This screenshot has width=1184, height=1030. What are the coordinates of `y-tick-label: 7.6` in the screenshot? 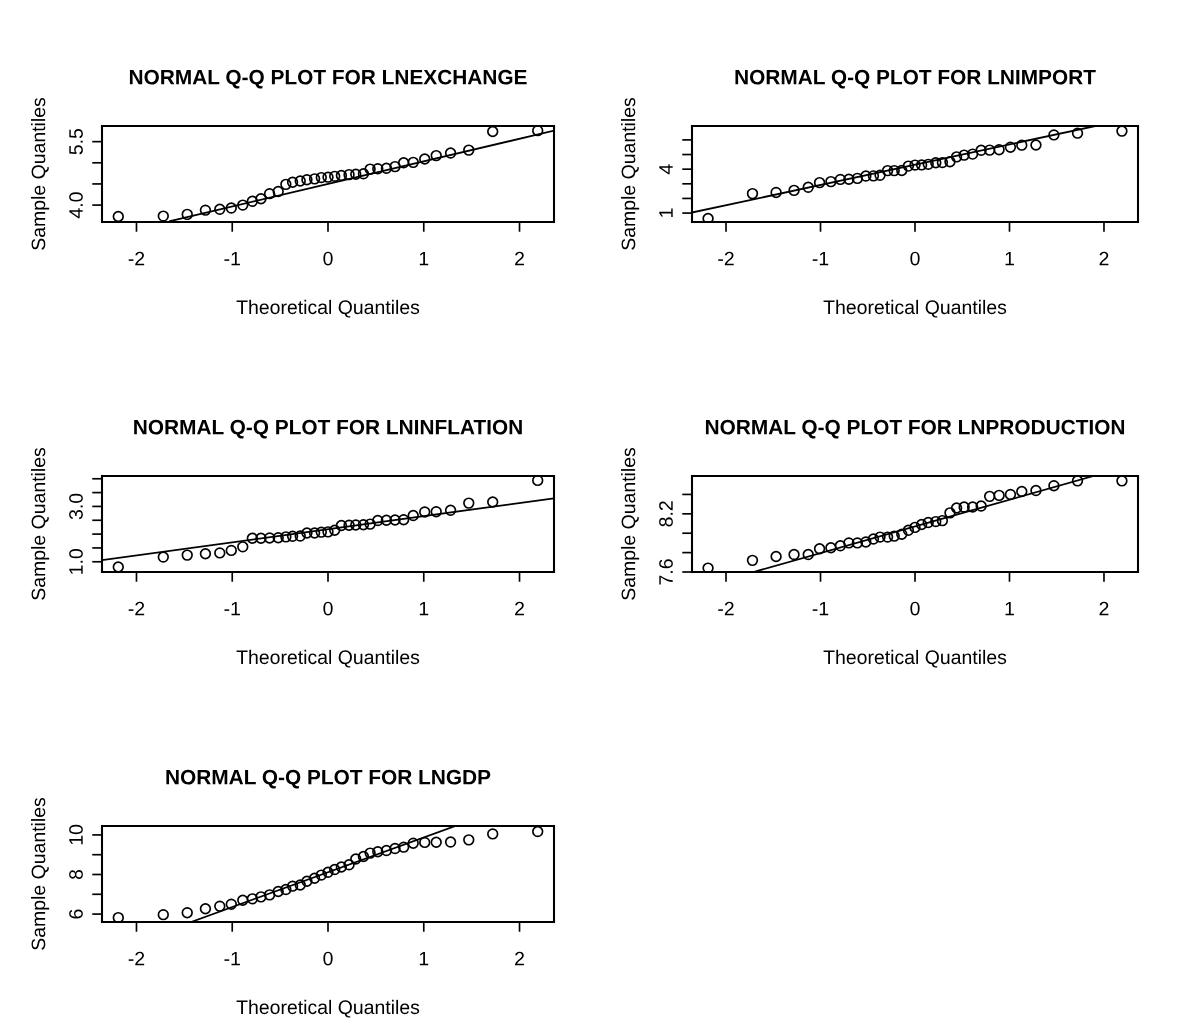 It's located at (666, 572).